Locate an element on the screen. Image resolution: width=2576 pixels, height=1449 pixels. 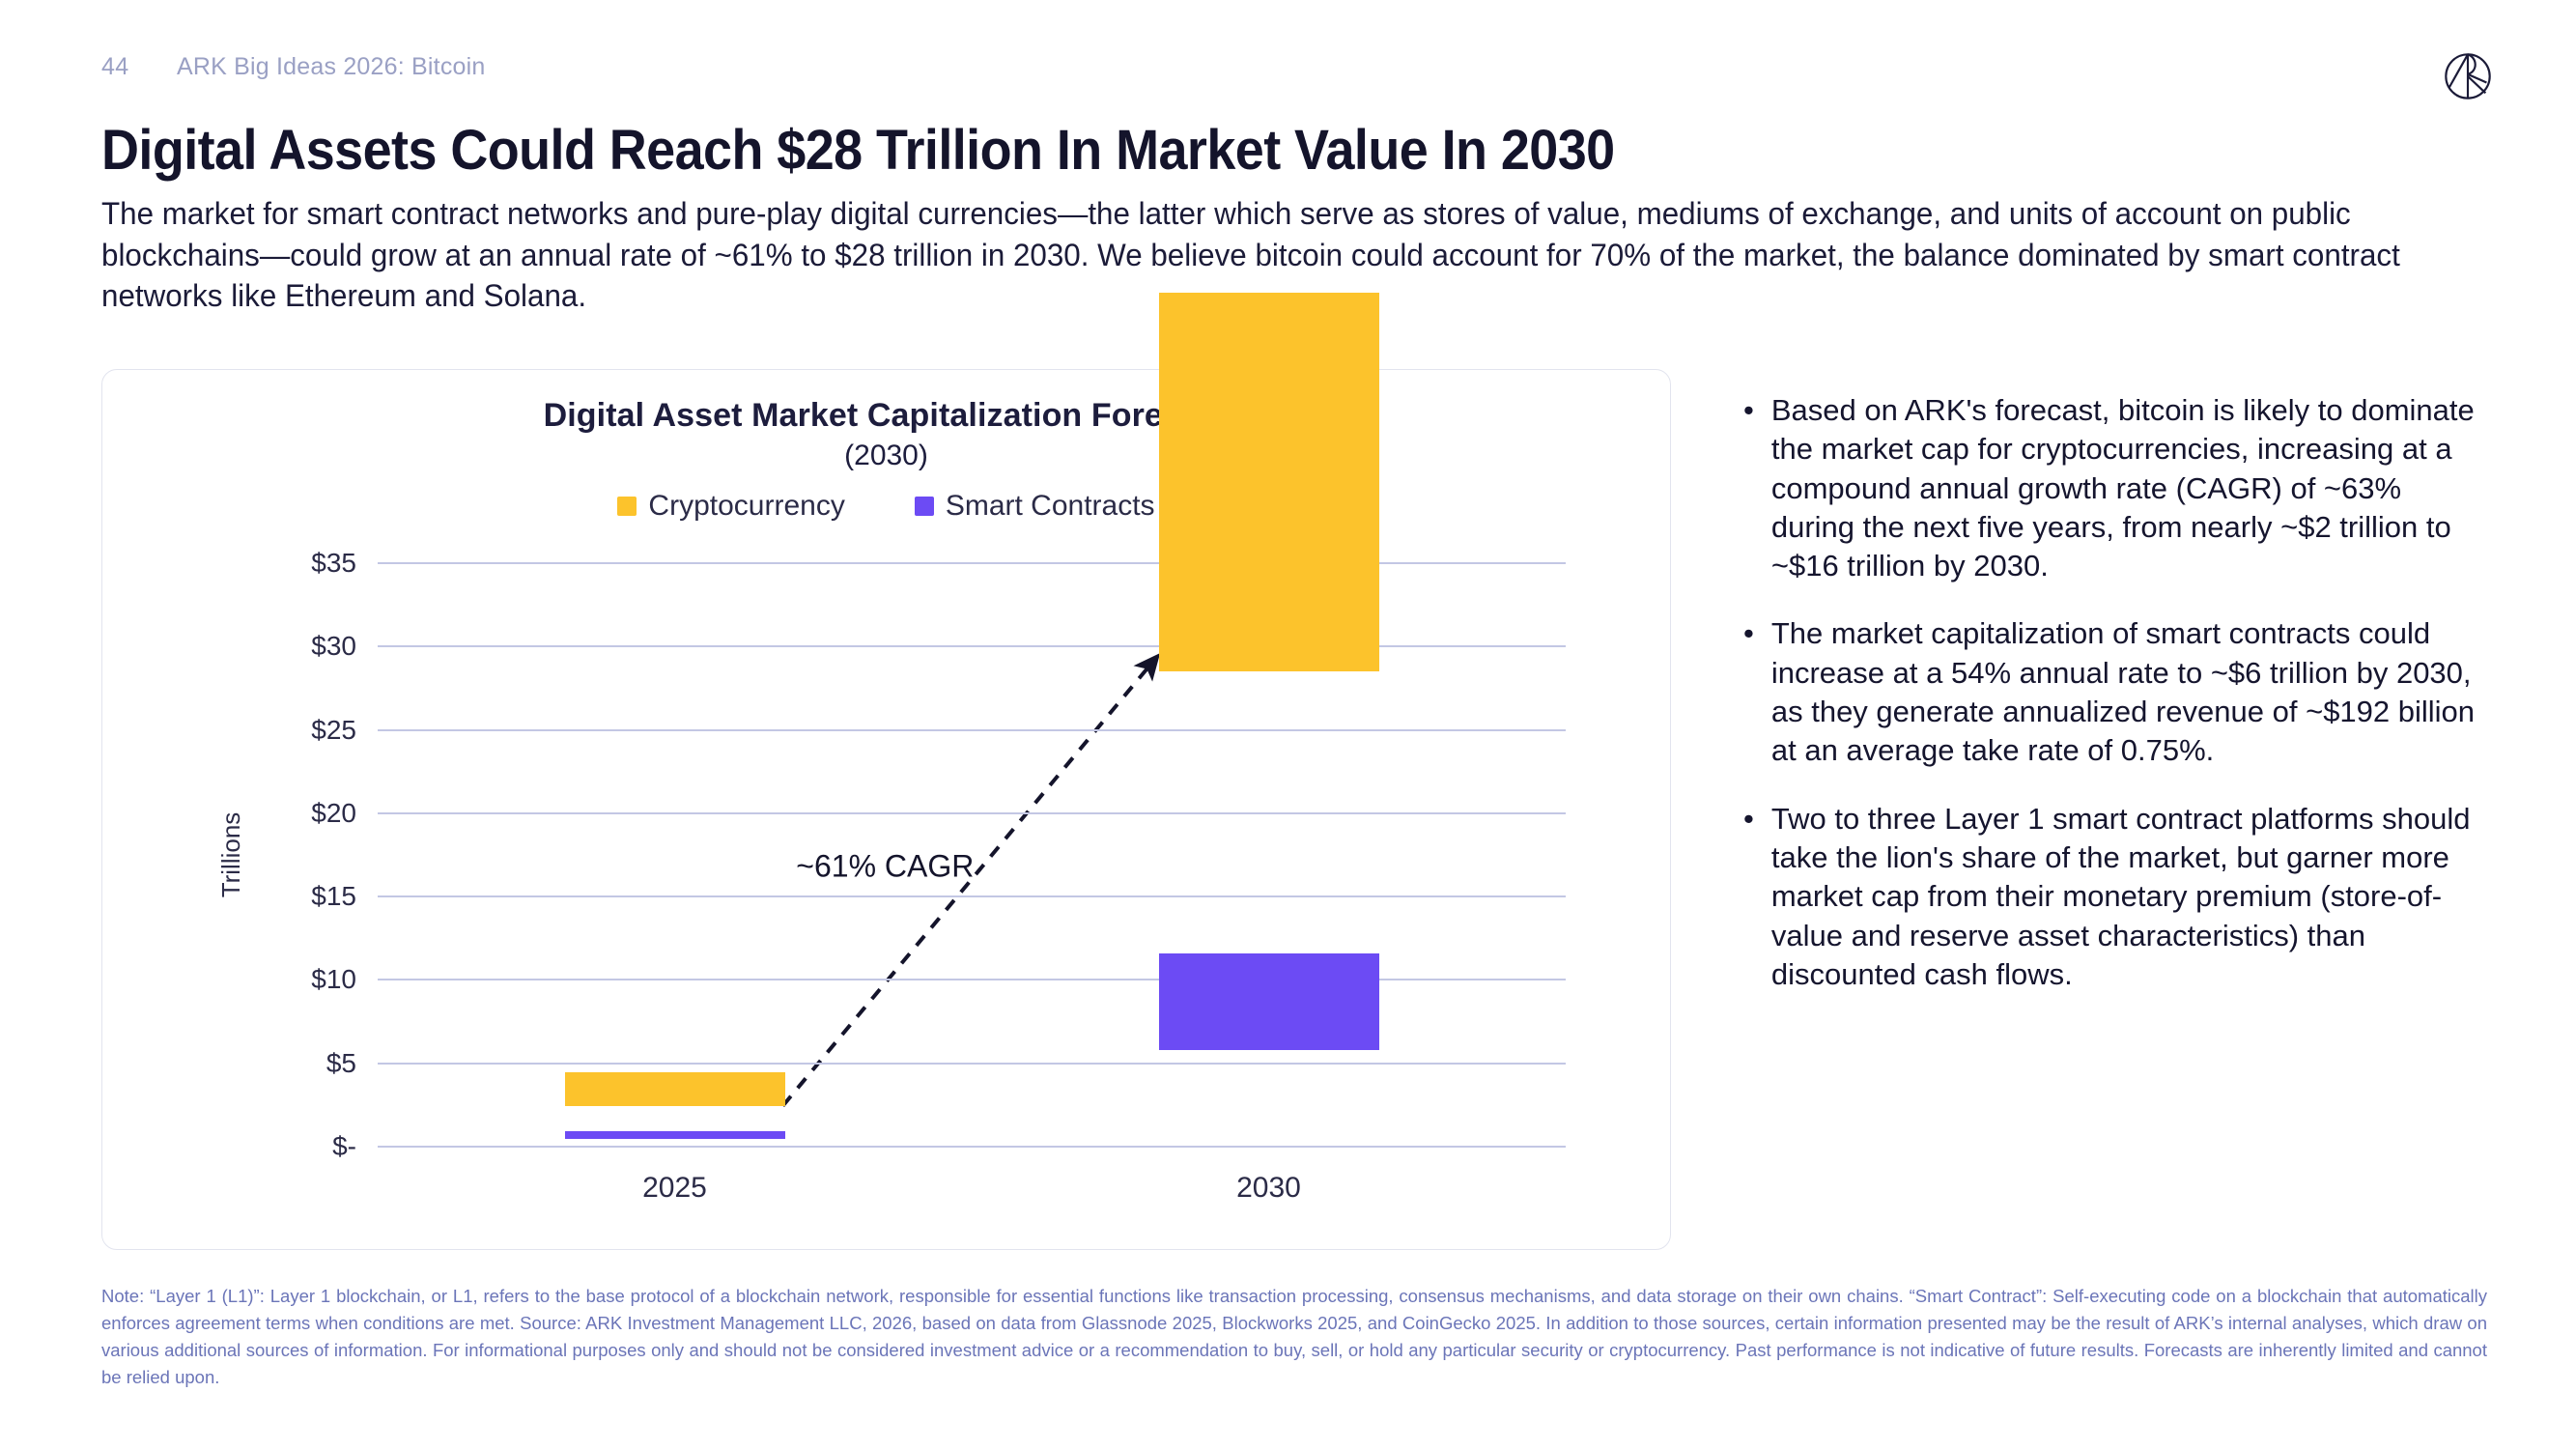
legend-label-cryptocurrency: Cryptocurrency is located at coordinates (746, 506).